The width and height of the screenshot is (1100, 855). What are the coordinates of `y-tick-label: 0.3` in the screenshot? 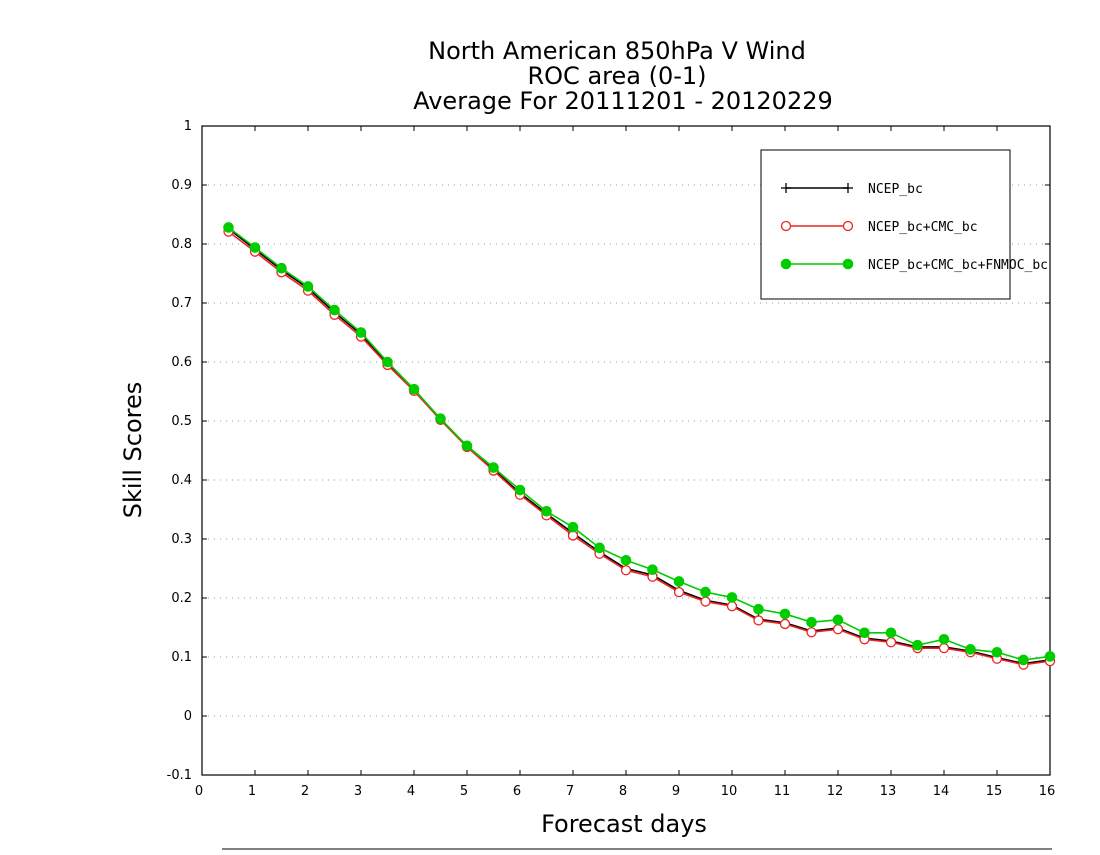 It's located at (181, 539).